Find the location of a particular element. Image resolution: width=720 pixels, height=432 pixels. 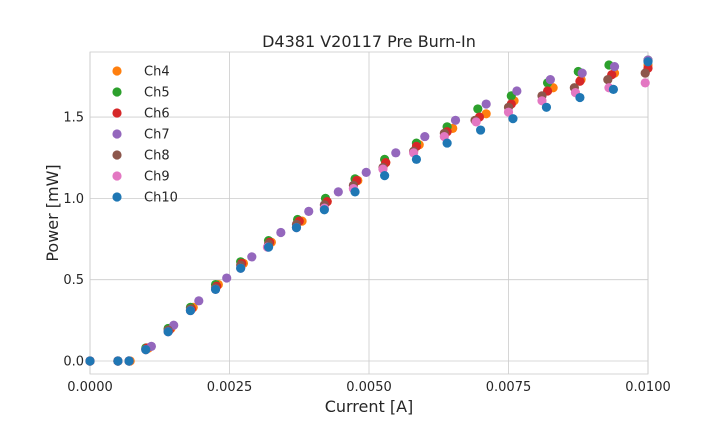

x-axis-title: Current [A] is located at coordinates (369, 406).